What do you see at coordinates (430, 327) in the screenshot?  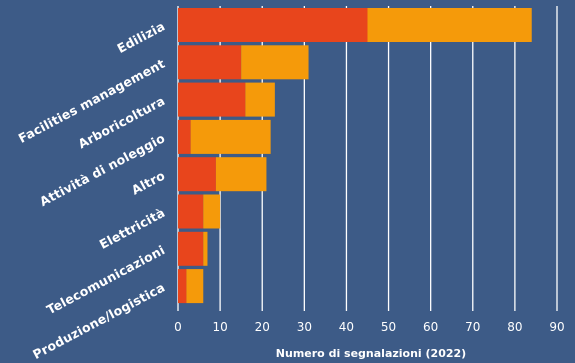 I see `x-tick-label-60: 60` at bounding box center [430, 327].